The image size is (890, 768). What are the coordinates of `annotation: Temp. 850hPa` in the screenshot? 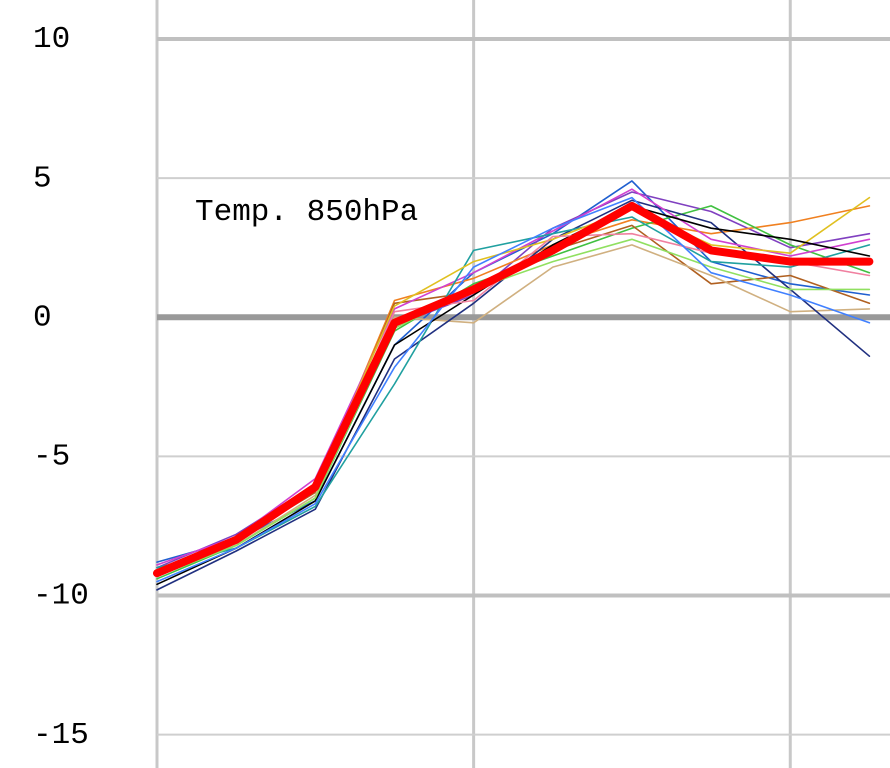 It's located at (306, 212).